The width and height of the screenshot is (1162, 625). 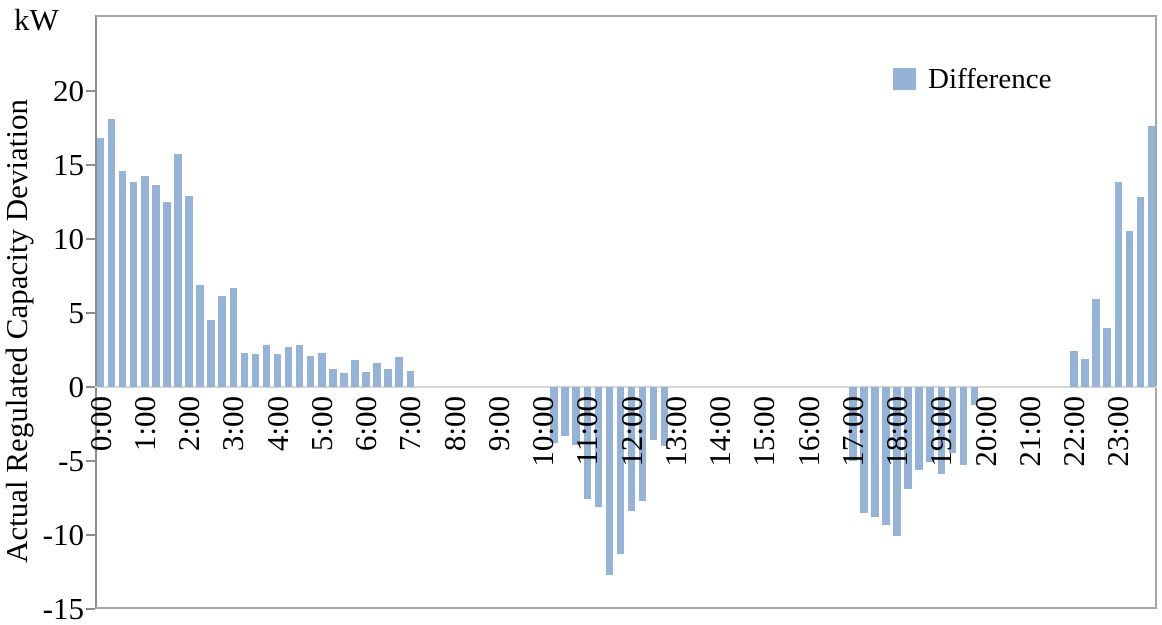 I want to click on x-tick-label-14:00: 14:00, so click(x=720, y=431).